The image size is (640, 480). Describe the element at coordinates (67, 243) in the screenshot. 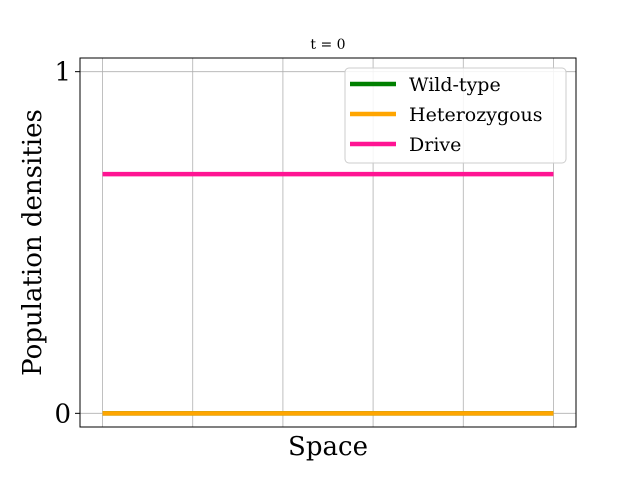

I see `y-ticks: 01` at that location.